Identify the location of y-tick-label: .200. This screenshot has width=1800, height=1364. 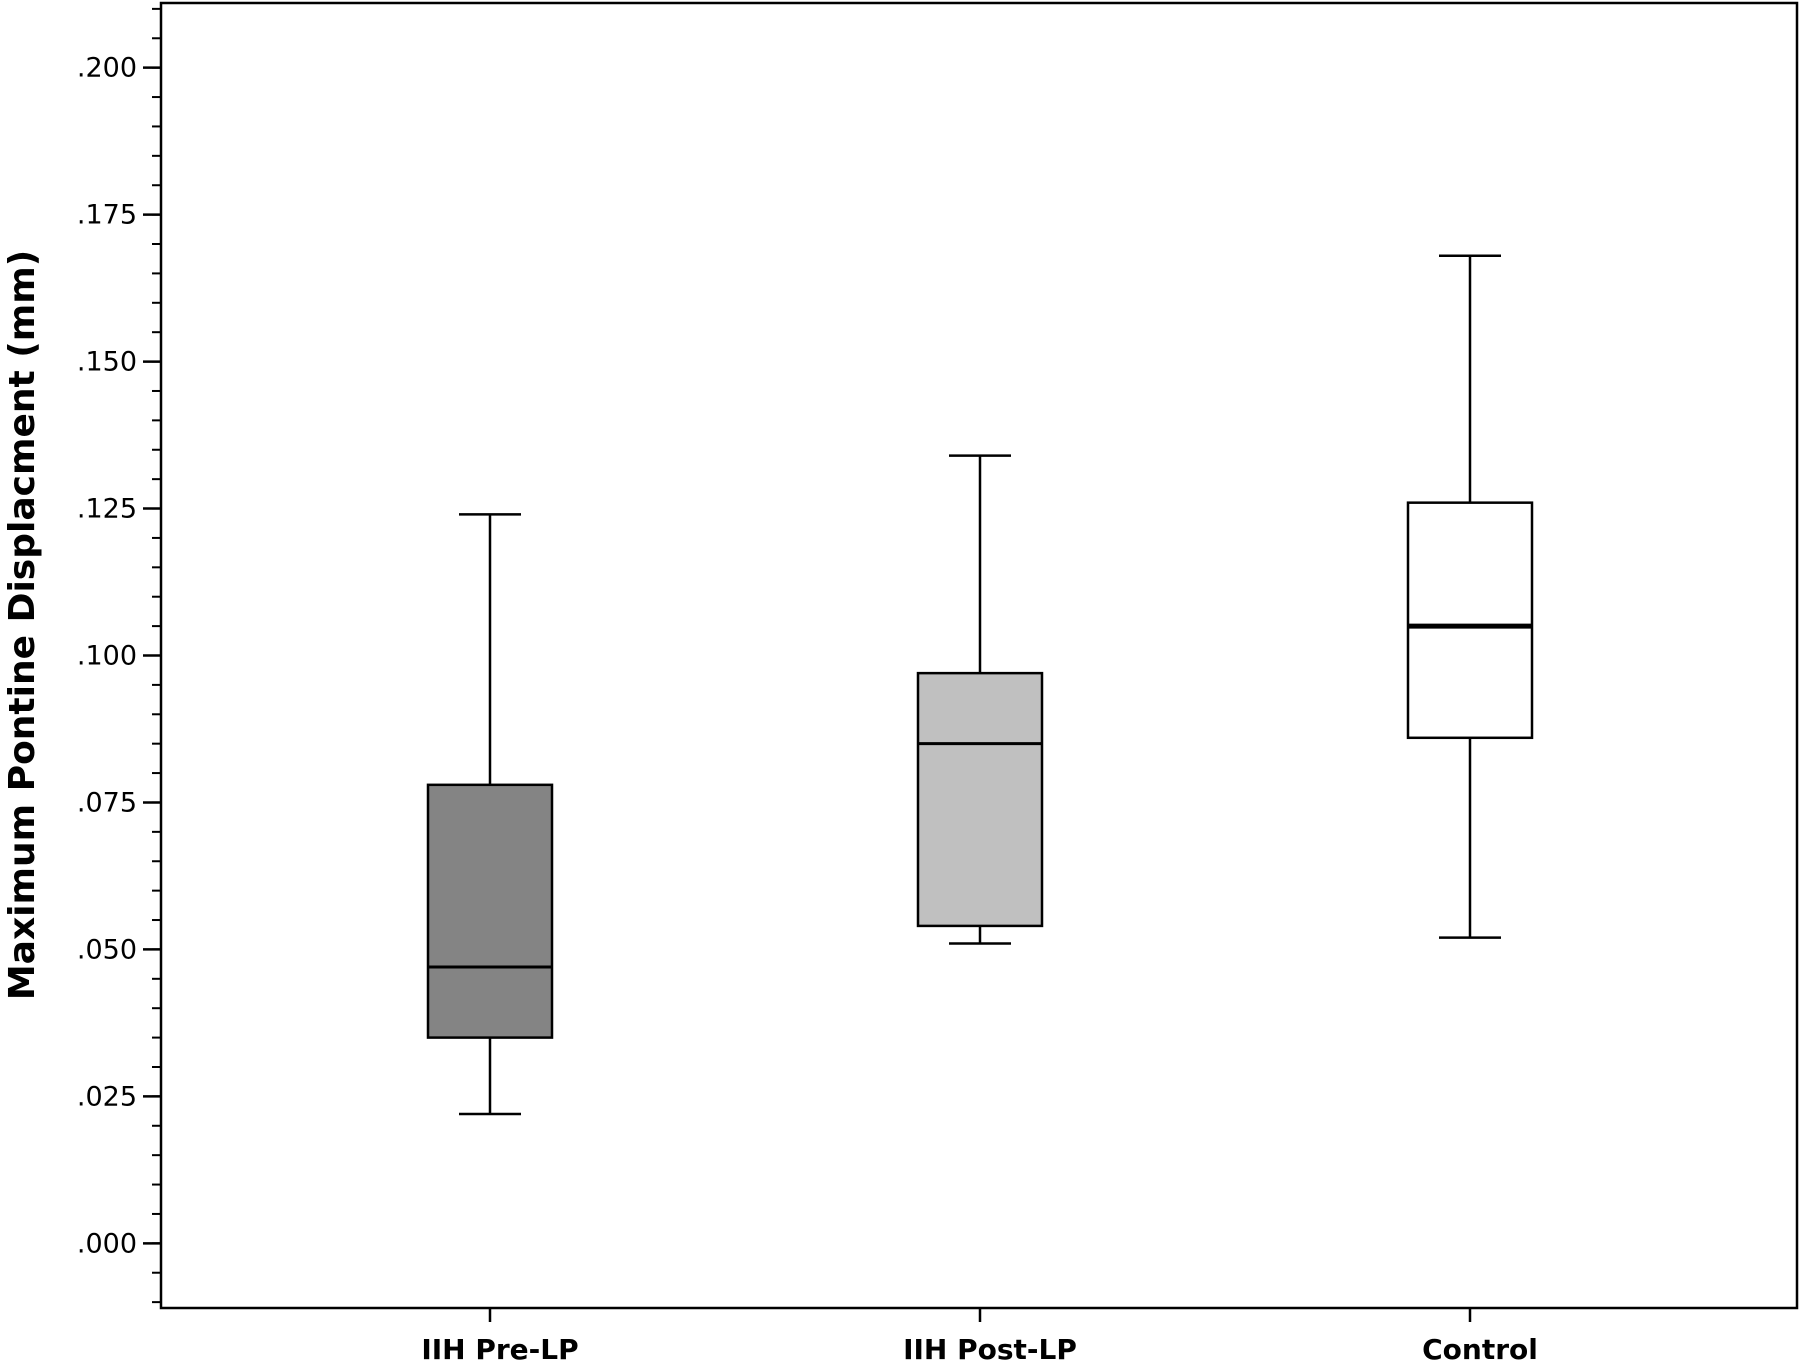
(107, 68).